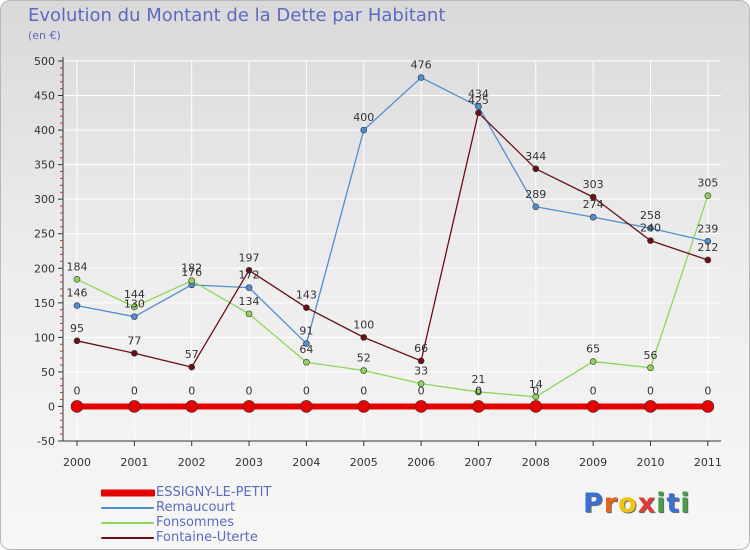 This screenshot has width=750, height=550. I want to click on y-tick-label: 250, so click(44, 234).